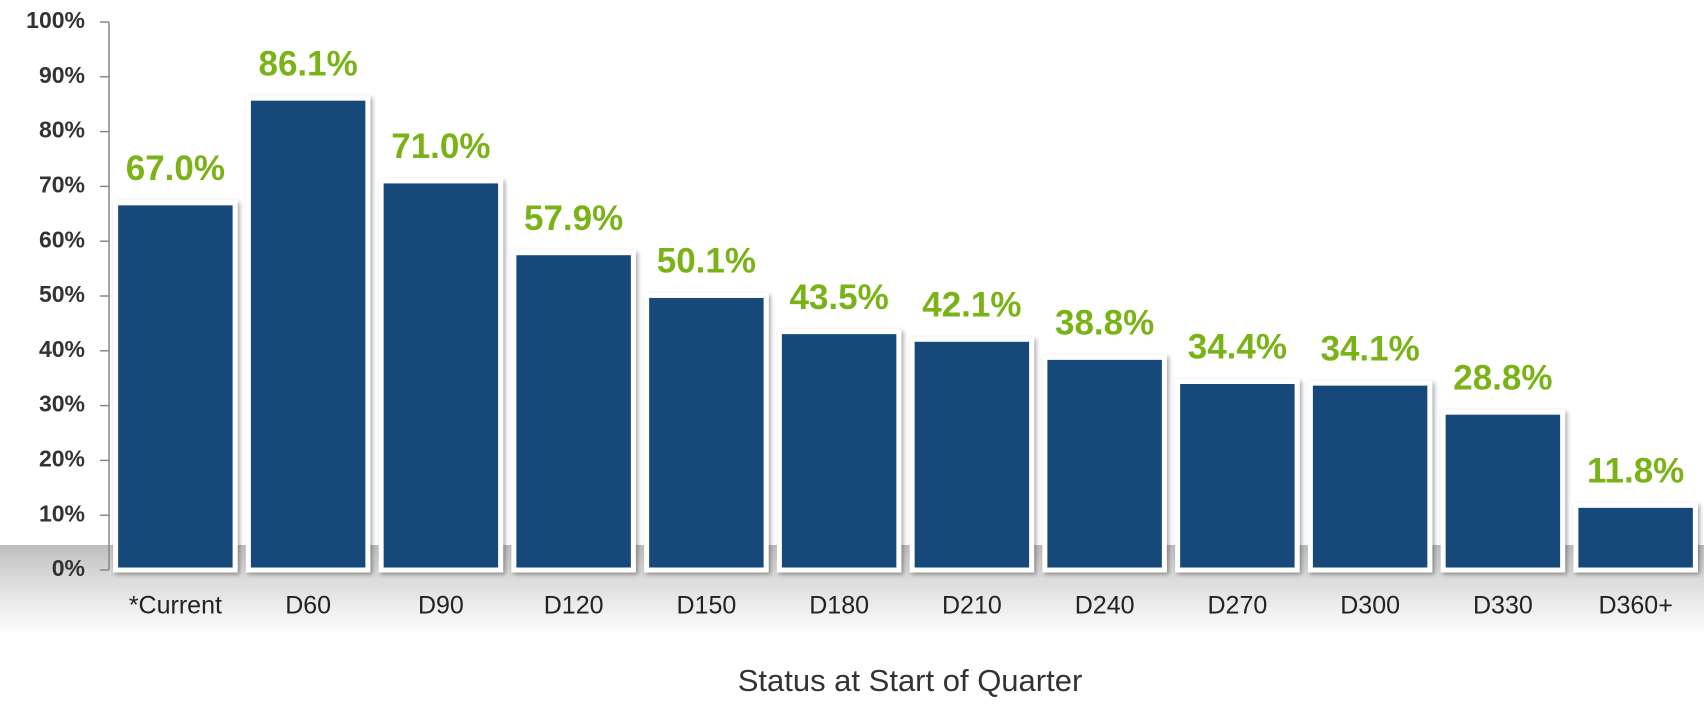  Describe the element at coordinates (910, 680) in the screenshot. I see `x-axis-title: Status at Start of Quarter` at that location.